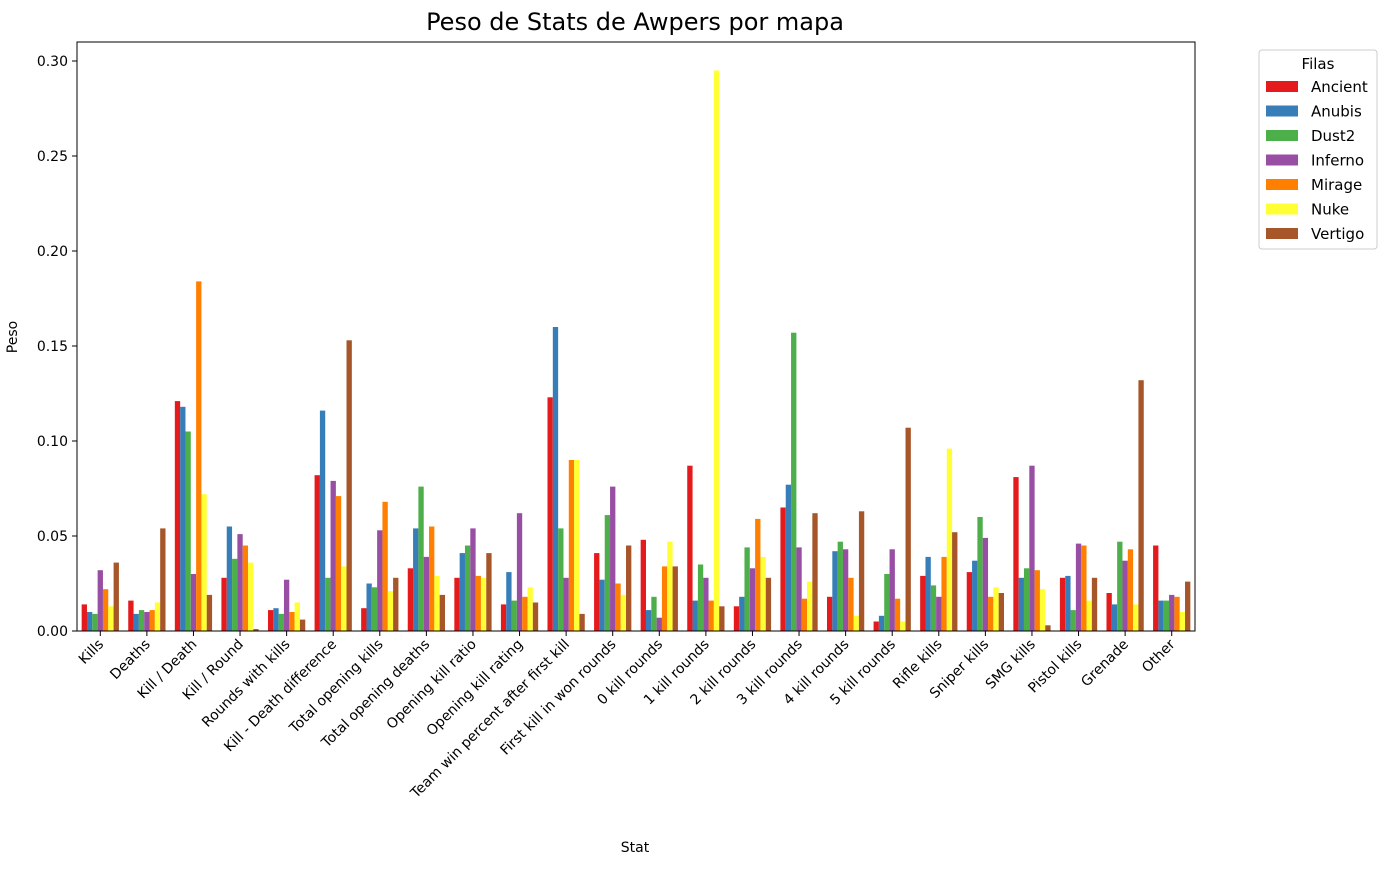  Describe the element at coordinates (635, 22) in the screenshot. I see `chart-title: Peso de Stats de Awpers por mapa` at that location.